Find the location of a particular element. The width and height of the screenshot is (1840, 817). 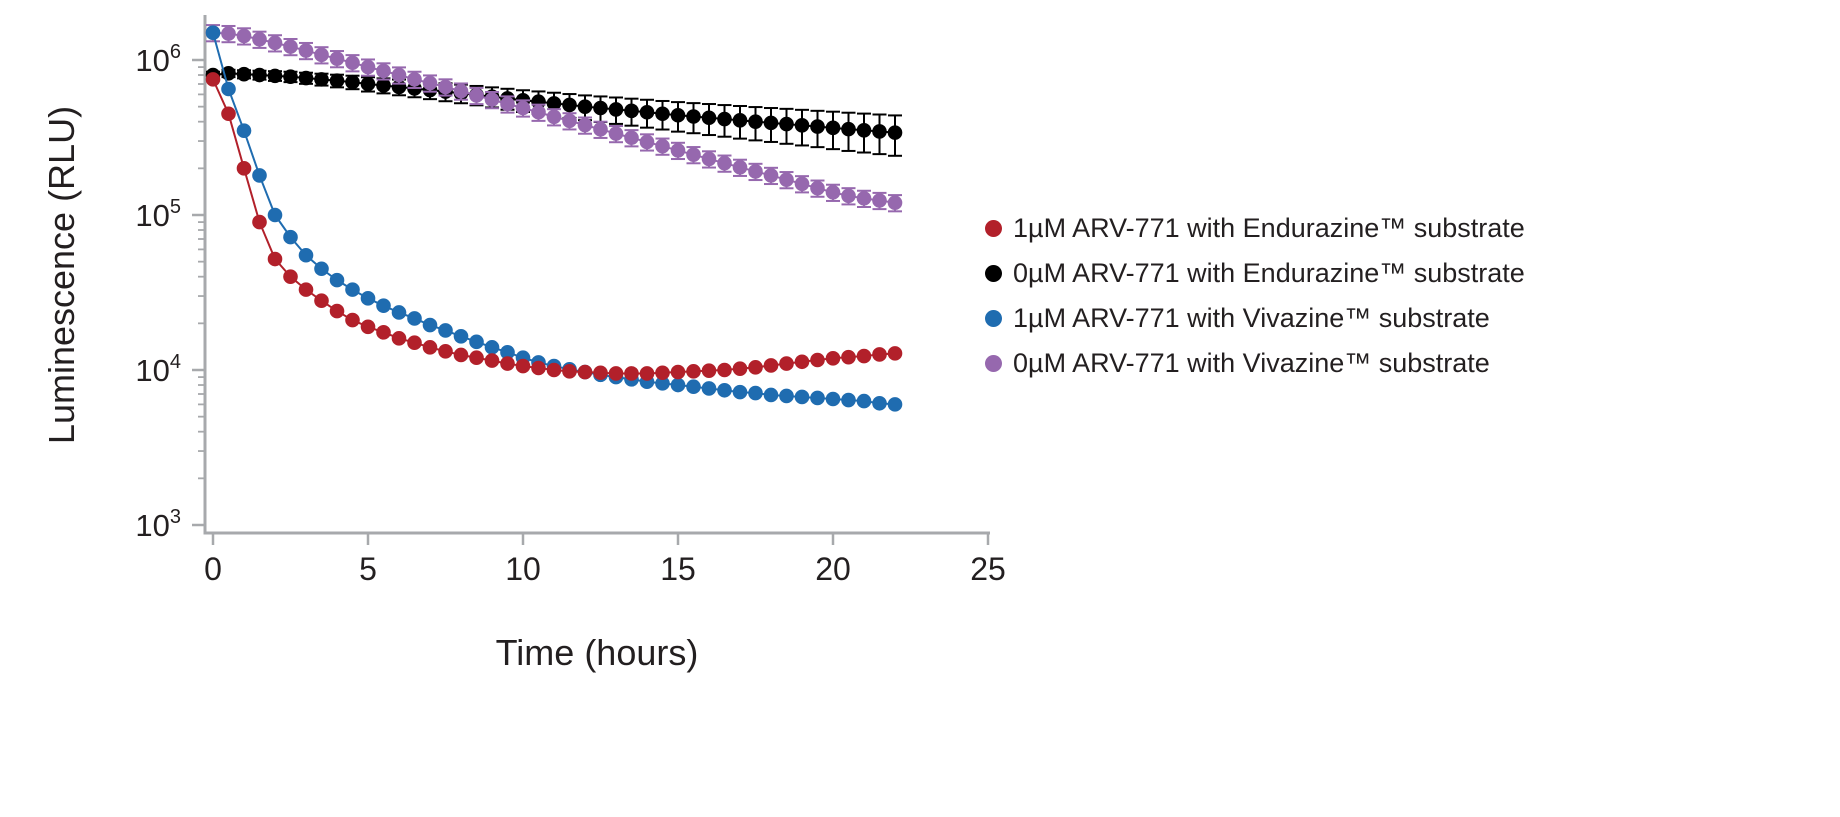

y-tick-label: 10⁵ is located at coordinates (158, 214).